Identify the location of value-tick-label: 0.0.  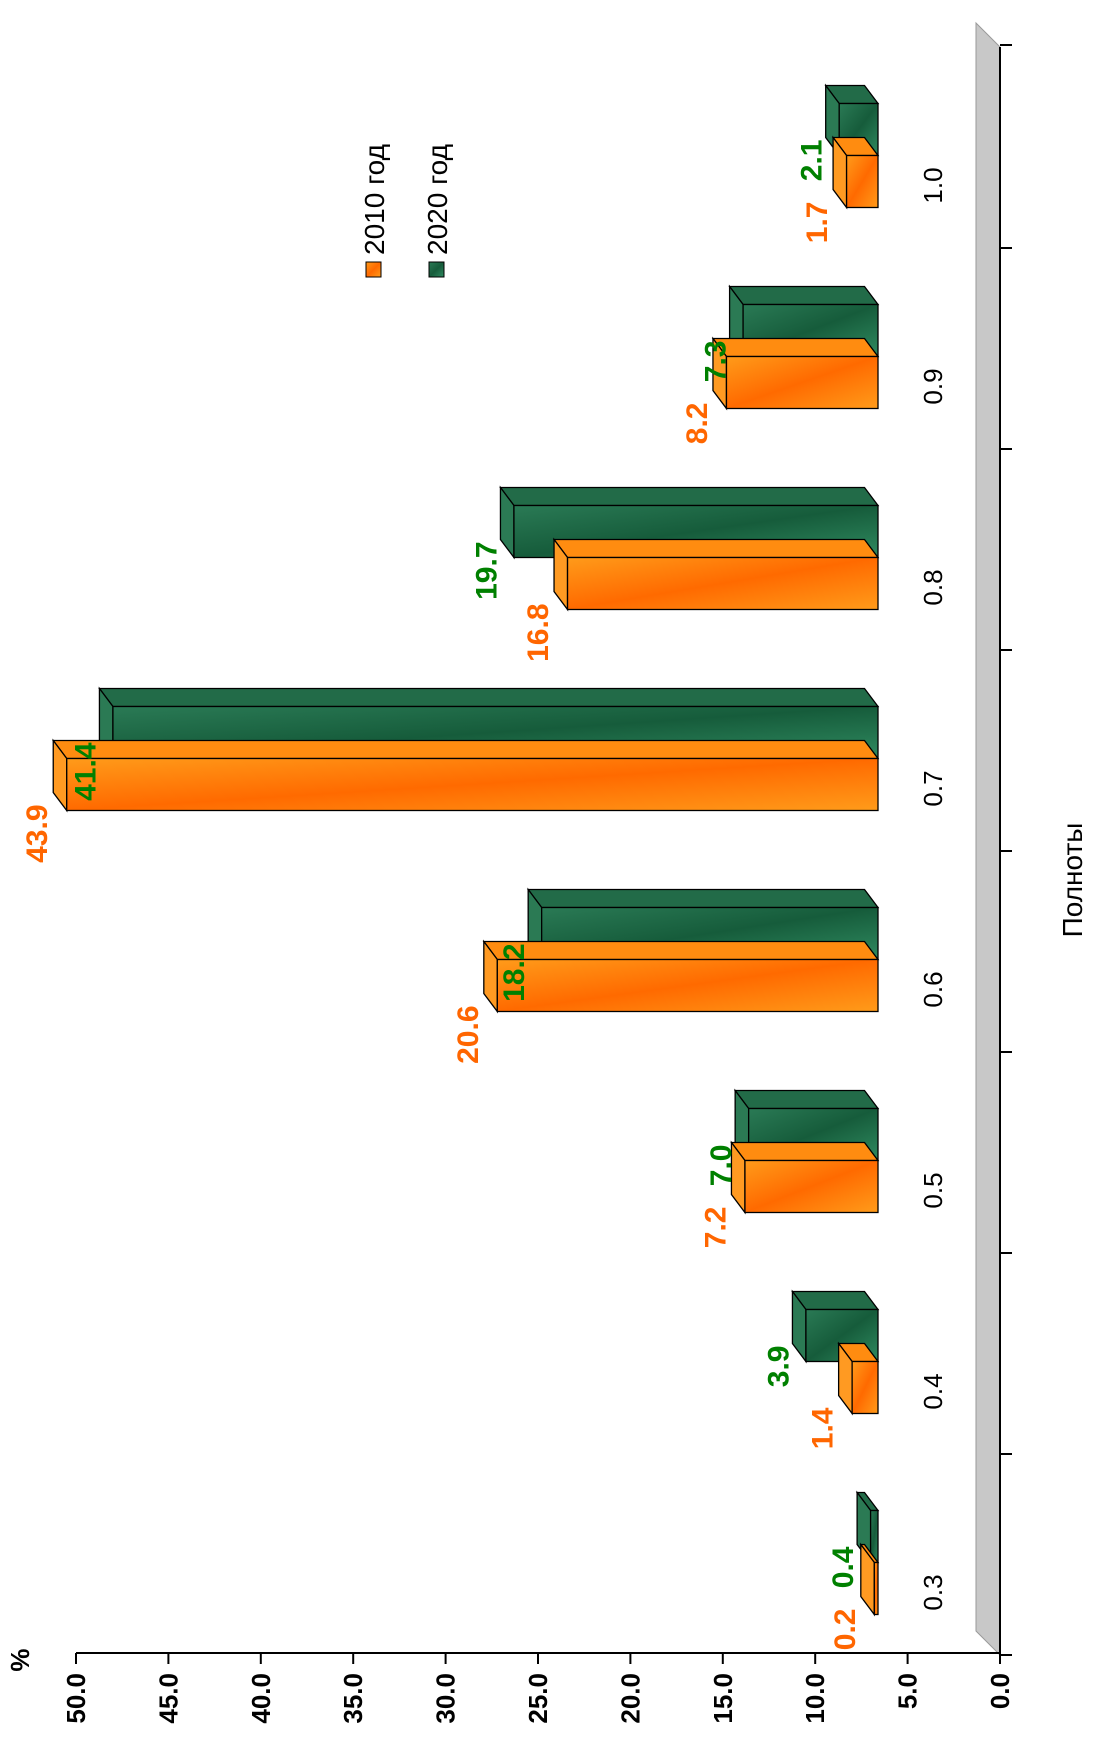
(1000, 1691).